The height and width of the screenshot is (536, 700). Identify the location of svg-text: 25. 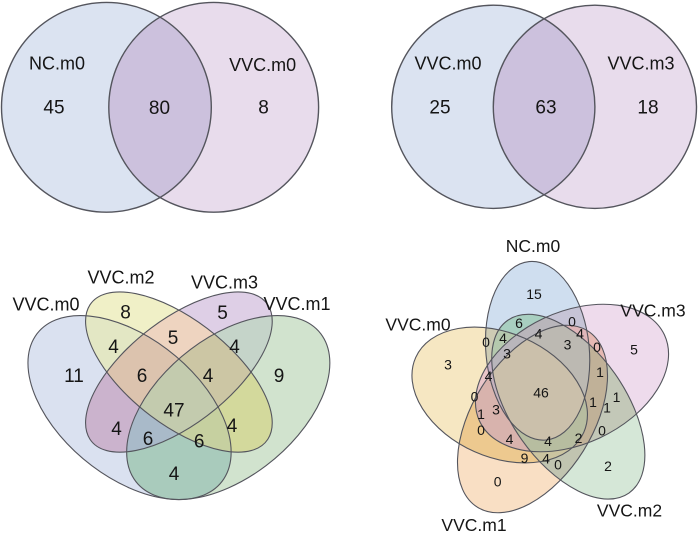
(439, 107).